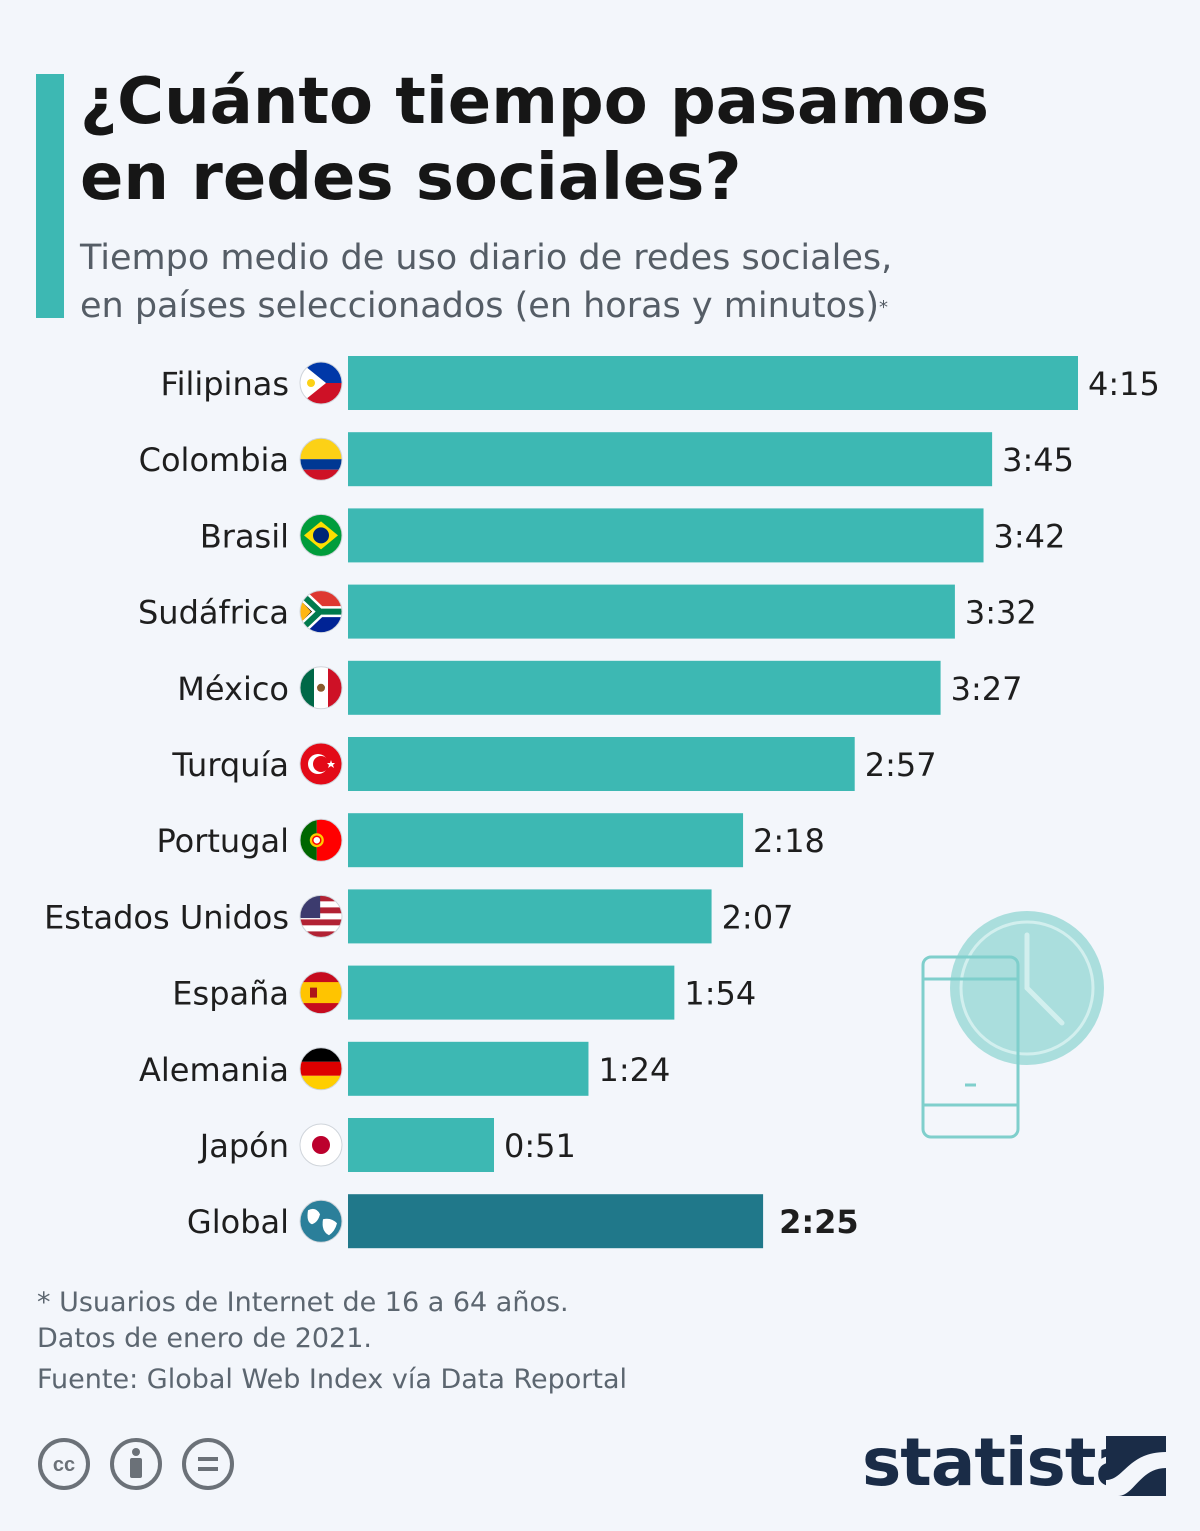  Describe the element at coordinates (204, 1338) in the screenshot. I see `footnote-date: Datos de enero de 2021.` at that location.